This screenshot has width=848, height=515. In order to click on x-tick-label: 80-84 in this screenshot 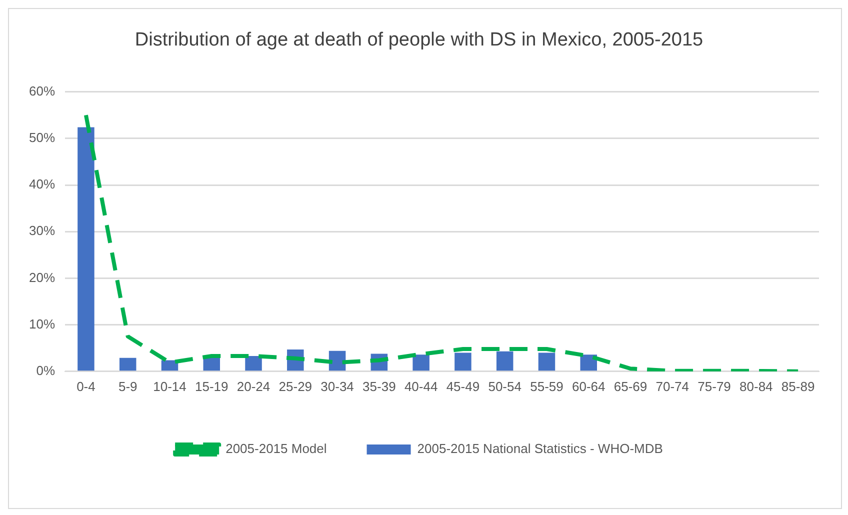, I will do `click(756, 386)`.